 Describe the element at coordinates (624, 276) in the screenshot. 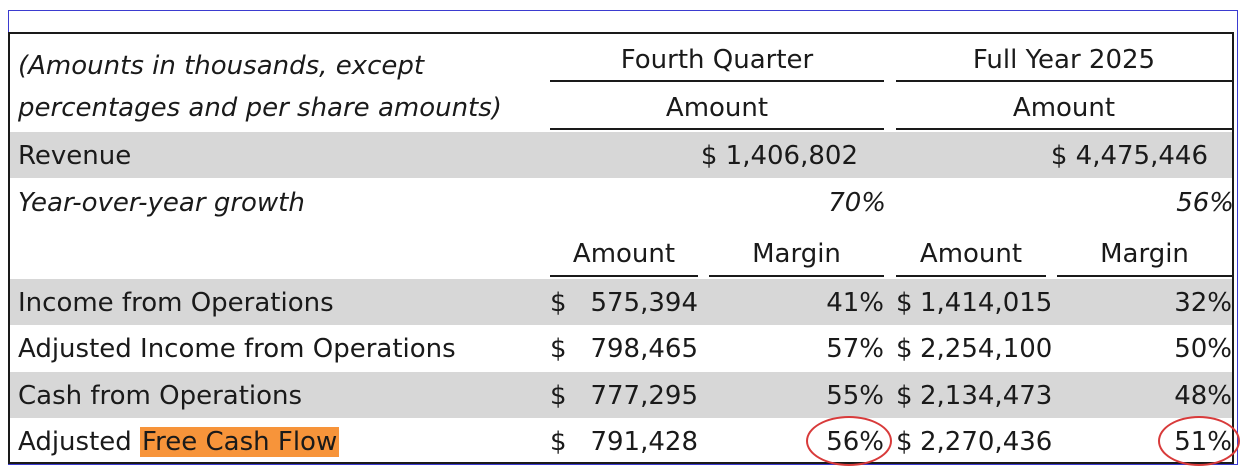

I see `q4-amount-subrule` at that location.